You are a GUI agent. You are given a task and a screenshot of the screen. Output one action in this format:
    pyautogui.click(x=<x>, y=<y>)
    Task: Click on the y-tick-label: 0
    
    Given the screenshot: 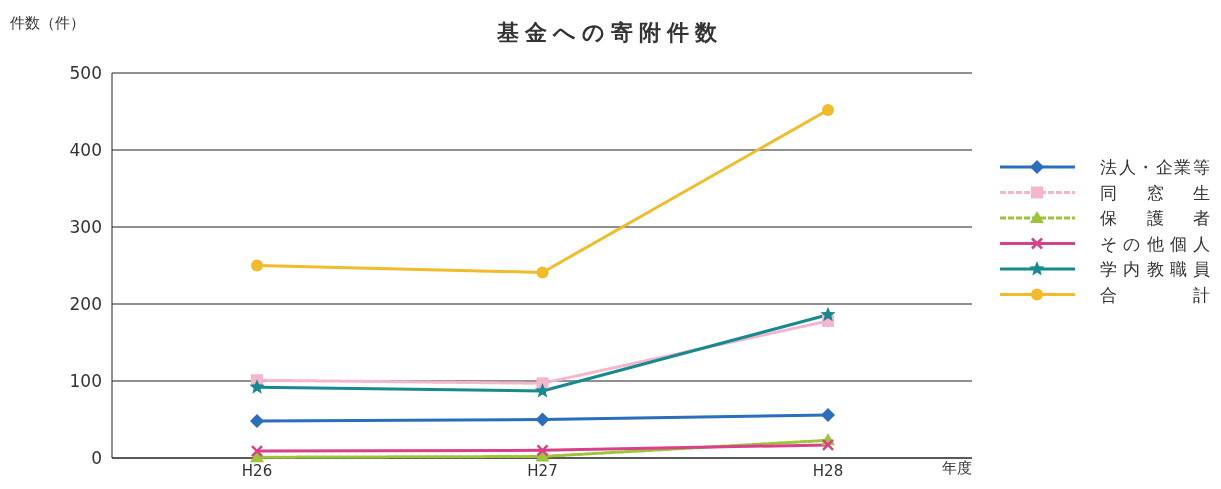 What is the action you would take?
    pyautogui.click(x=96, y=458)
    